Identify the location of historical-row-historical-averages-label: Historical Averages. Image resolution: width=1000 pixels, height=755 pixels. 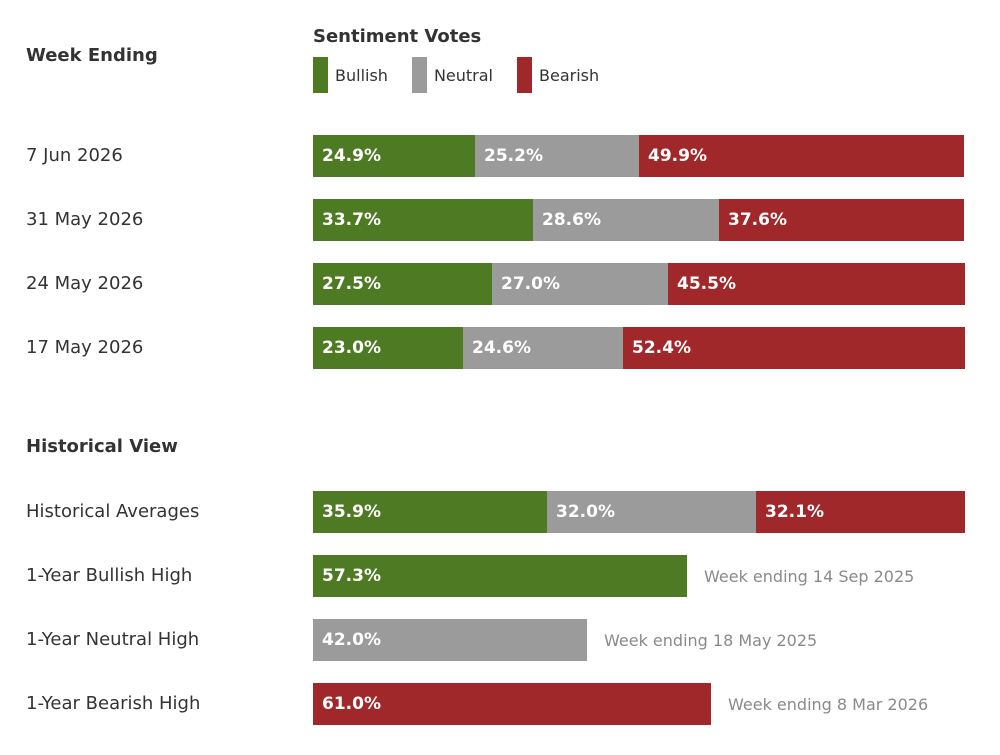
(113, 511).